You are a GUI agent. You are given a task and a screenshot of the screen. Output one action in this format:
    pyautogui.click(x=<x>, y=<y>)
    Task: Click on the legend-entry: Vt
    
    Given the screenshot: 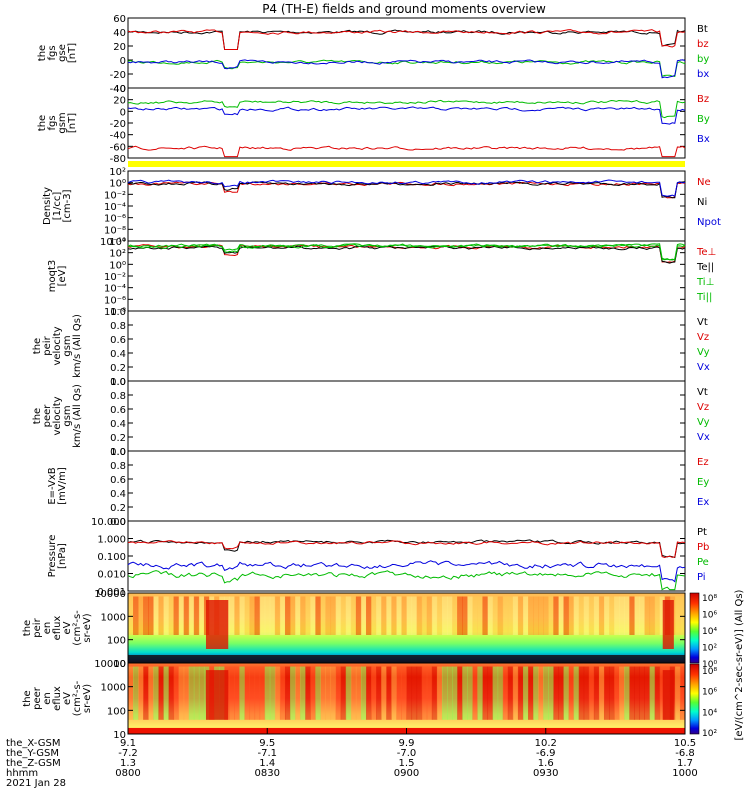 What is the action you would take?
    pyautogui.click(x=702, y=322)
    